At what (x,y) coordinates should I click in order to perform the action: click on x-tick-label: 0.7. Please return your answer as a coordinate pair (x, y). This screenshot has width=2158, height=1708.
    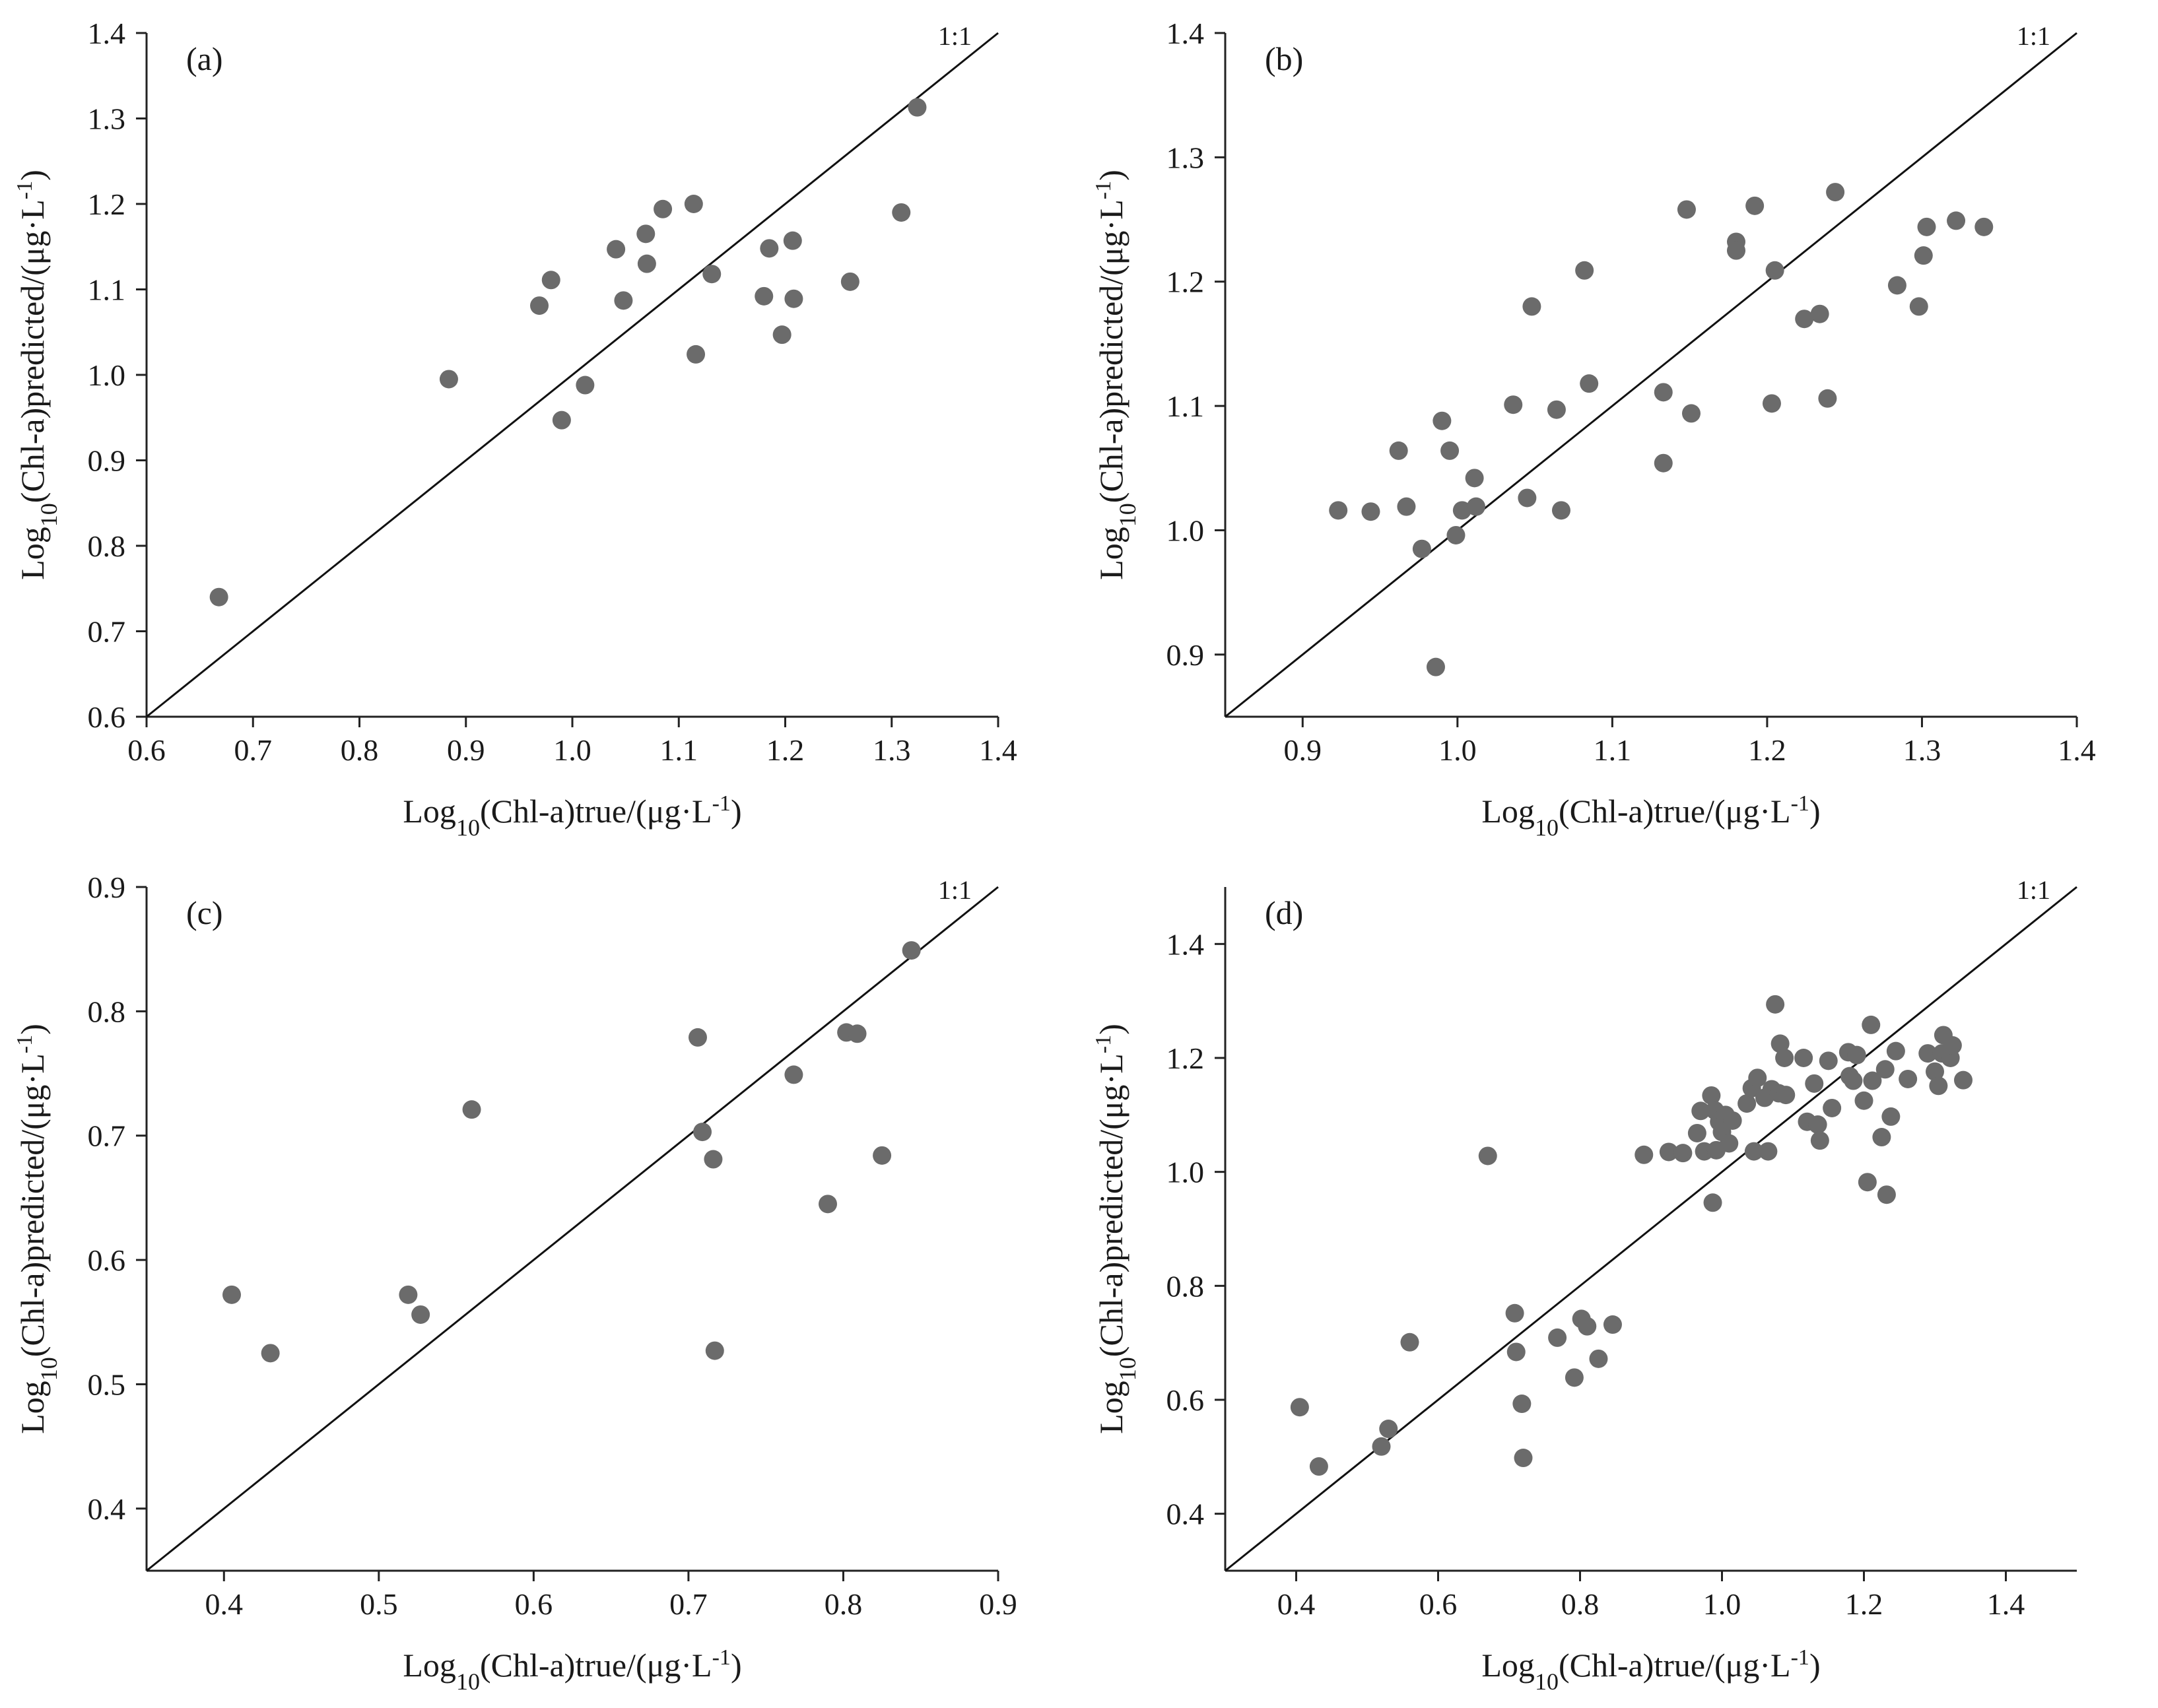
    Looking at the image, I should click on (253, 750).